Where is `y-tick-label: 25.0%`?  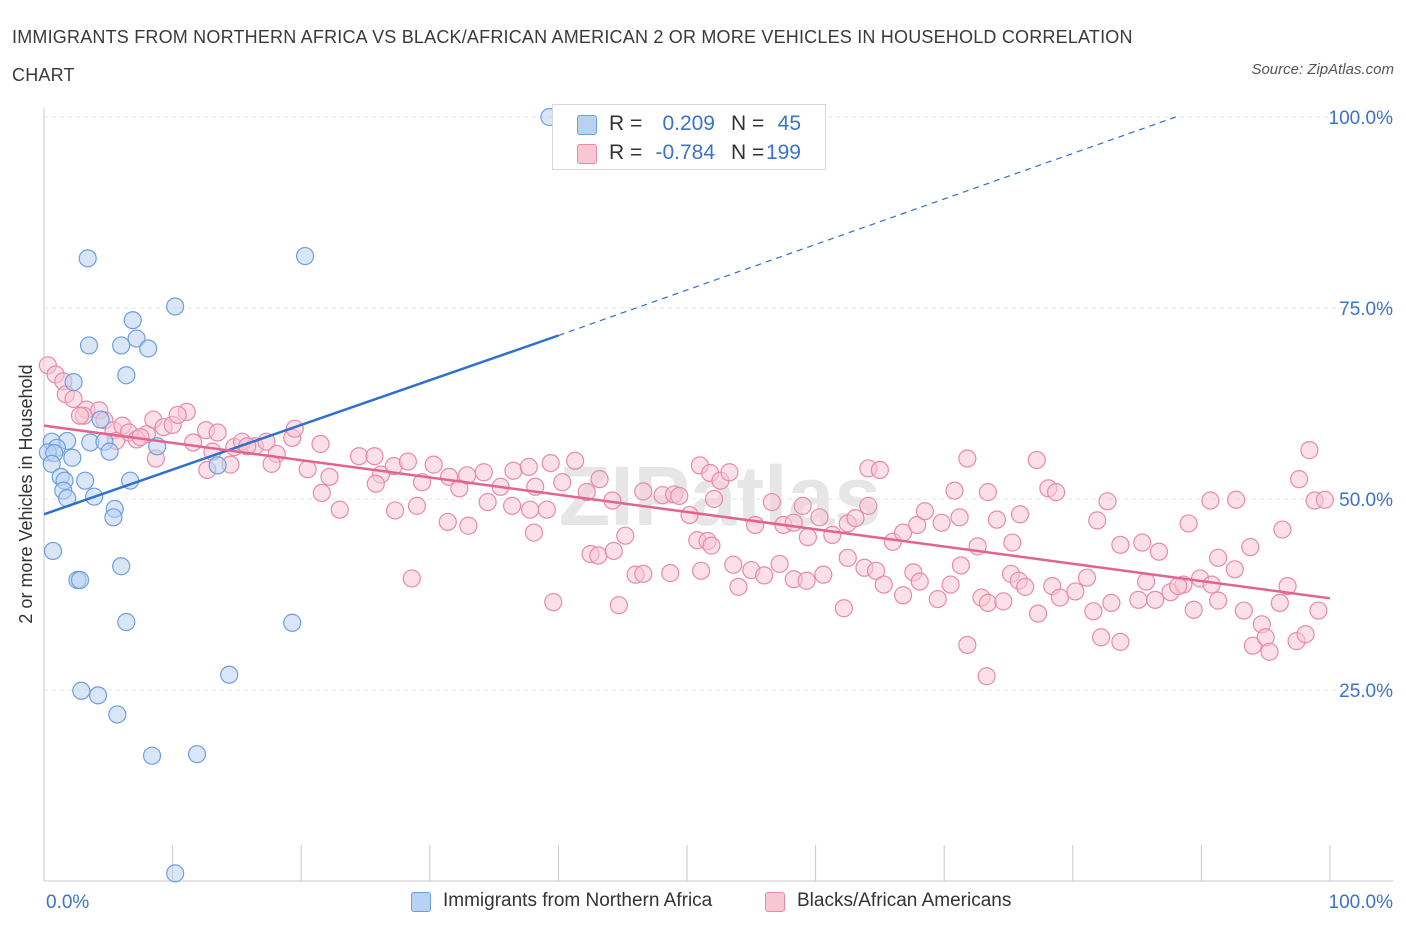
y-tick-label: 25.0% is located at coordinates (1366, 691).